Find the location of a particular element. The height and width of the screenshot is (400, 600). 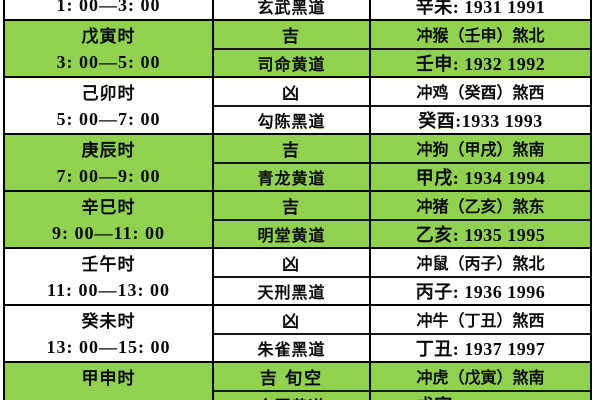

clash-years-cell: 冲猪（乙亥）煞东 乙亥: 1935 1995 is located at coordinates (480, 219).